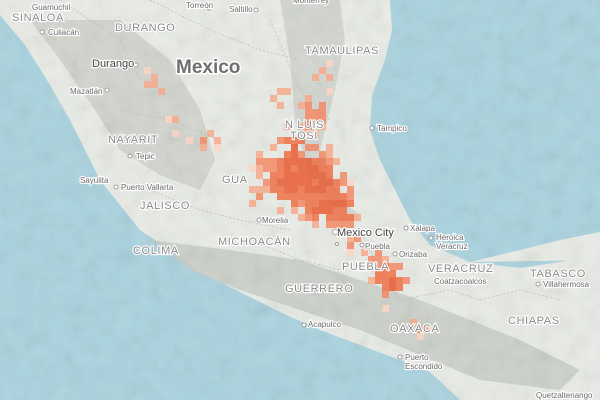  What do you see at coordinates (415, 329) in the screenshot?
I see `state-label-oaxaca: OAXACA` at bounding box center [415, 329].